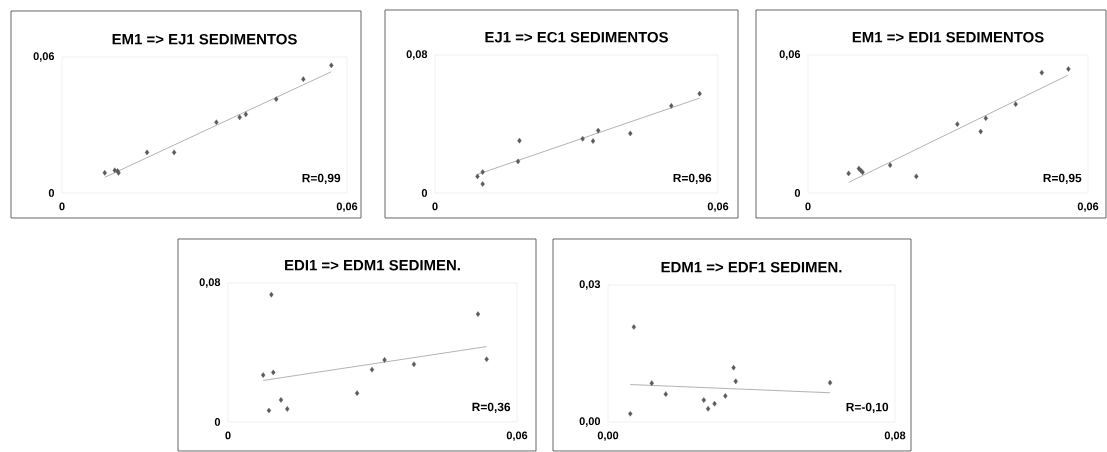  What do you see at coordinates (590, 285) in the screenshot?
I see `y-tick-label: 0,03` at bounding box center [590, 285].